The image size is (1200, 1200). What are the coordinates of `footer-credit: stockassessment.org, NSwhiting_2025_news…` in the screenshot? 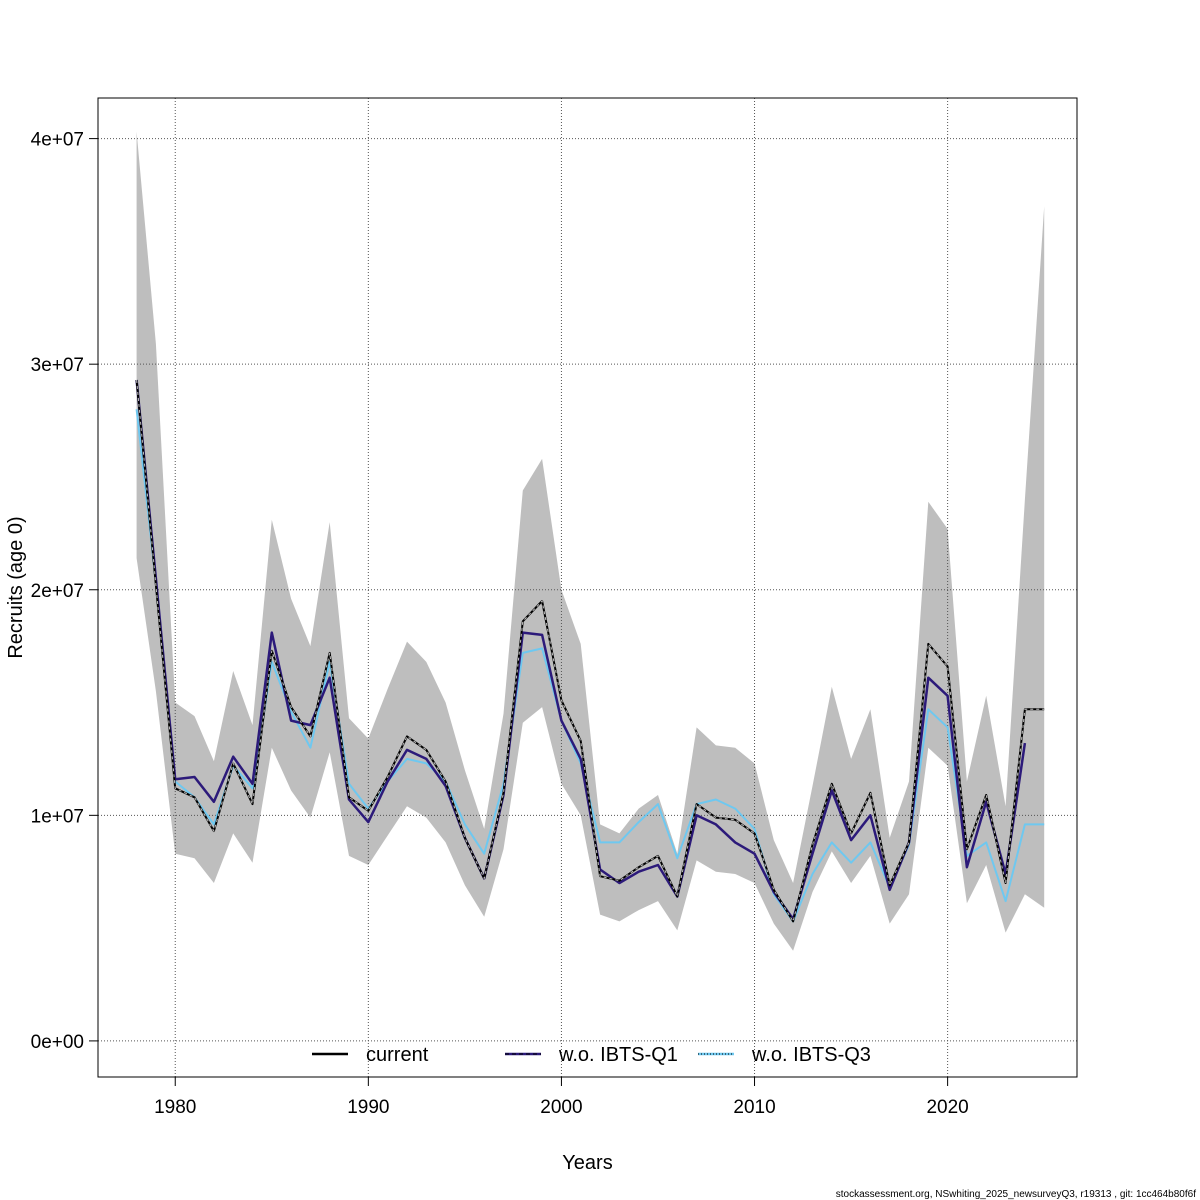 It's located at (1016, 1194).